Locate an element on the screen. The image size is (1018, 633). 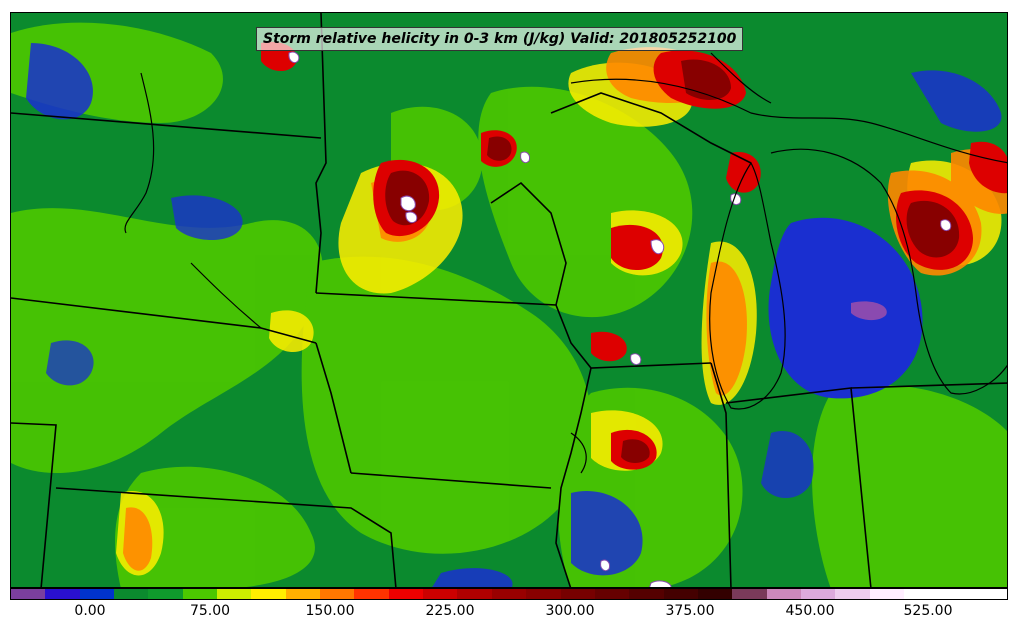
purple-minimum is located at coordinates (869, 311).